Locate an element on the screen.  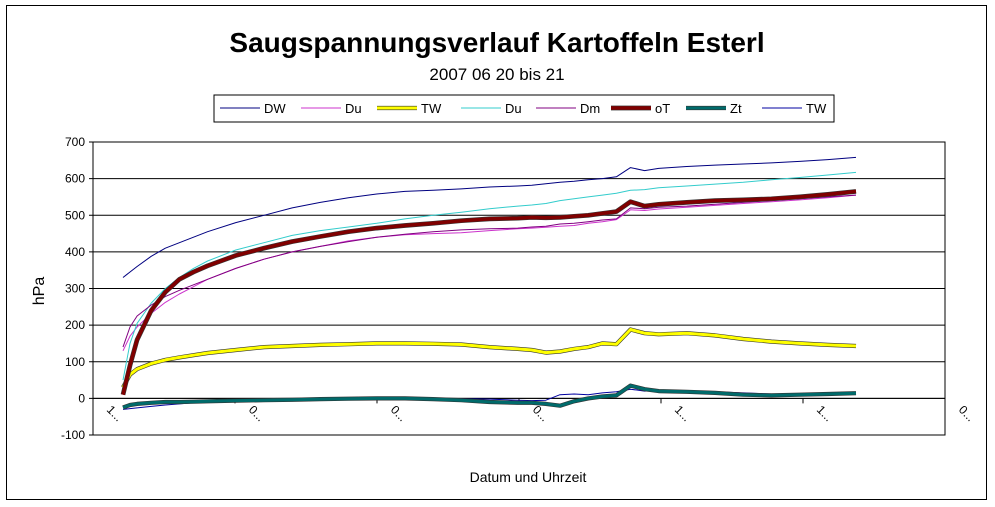
y-tick-label: 100 is located at coordinates (75, 362).